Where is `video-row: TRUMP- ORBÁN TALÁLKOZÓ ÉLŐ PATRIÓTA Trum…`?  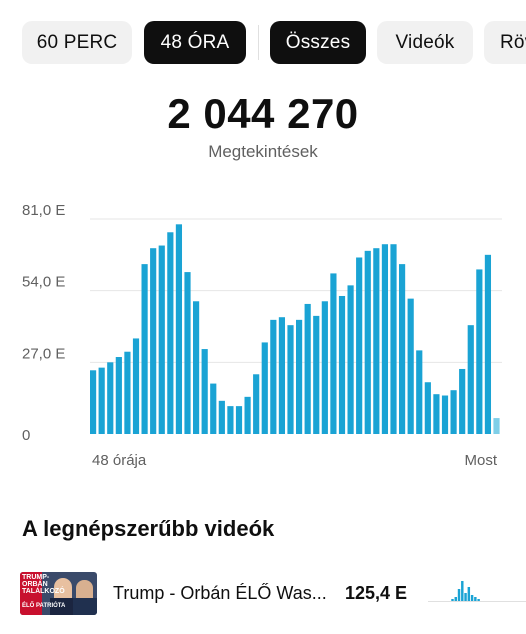 video-row: TRUMP- ORBÁN TALÁLKOZÓ ÉLŐ PATRIÓTA Trum… is located at coordinates (273, 593).